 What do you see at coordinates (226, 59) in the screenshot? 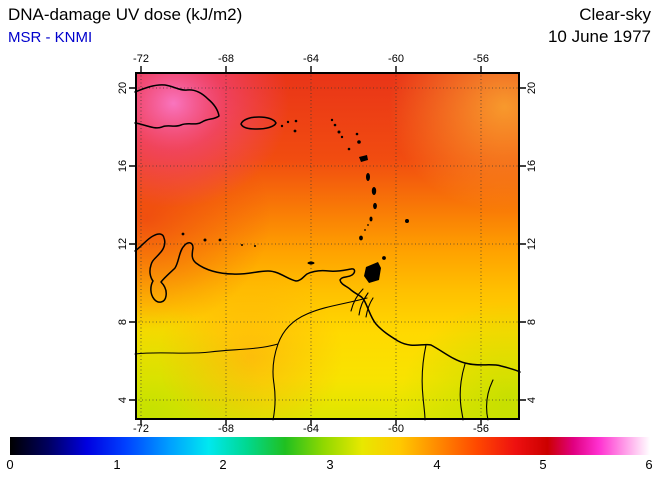
I see `x-tick-label-top: -68` at bounding box center [226, 59].